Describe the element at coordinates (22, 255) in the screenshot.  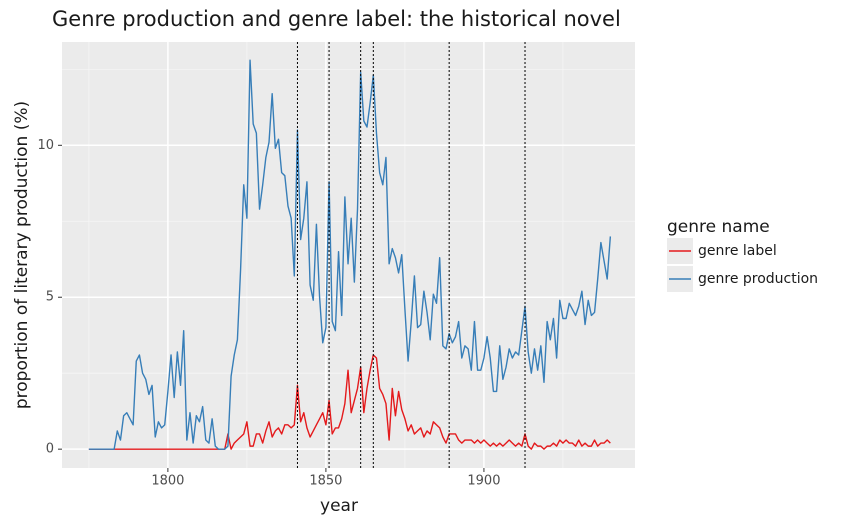
I see `y-axis-label: proportion of literary production (%)` at that location.